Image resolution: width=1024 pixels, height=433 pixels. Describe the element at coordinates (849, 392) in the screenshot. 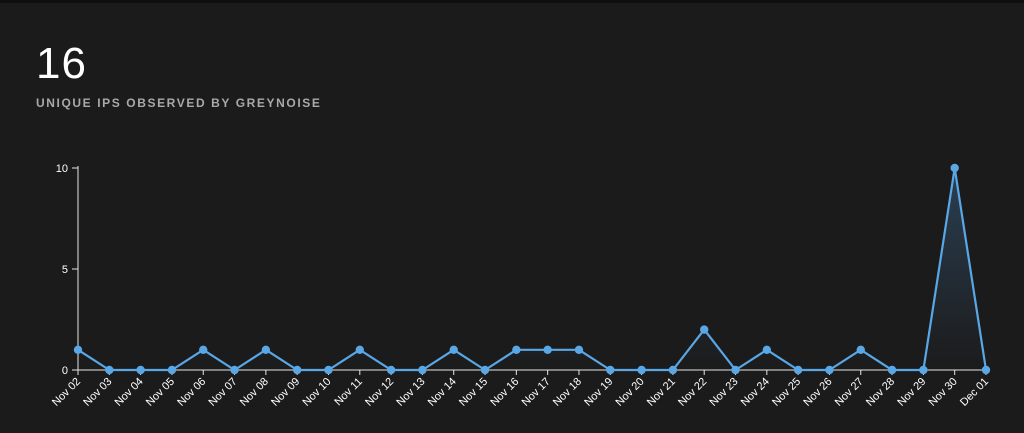

I see `x-tick-label: Nov 27` at that location.